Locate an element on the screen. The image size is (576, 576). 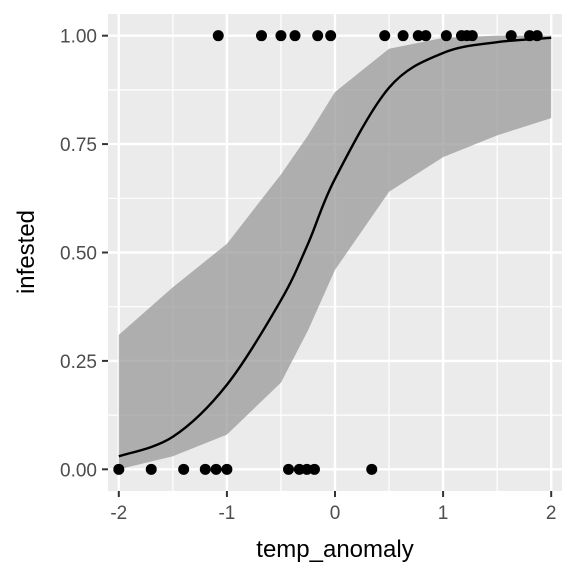
x-tick-label: 1 is located at coordinates (443, 513).